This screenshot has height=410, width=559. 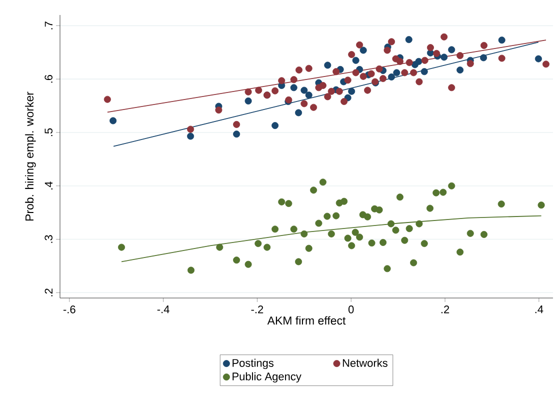 What do you see at coordinates (539, 310) in the screenshot?
I see `x-tick-label: .4` at bounding box center [539, 310].